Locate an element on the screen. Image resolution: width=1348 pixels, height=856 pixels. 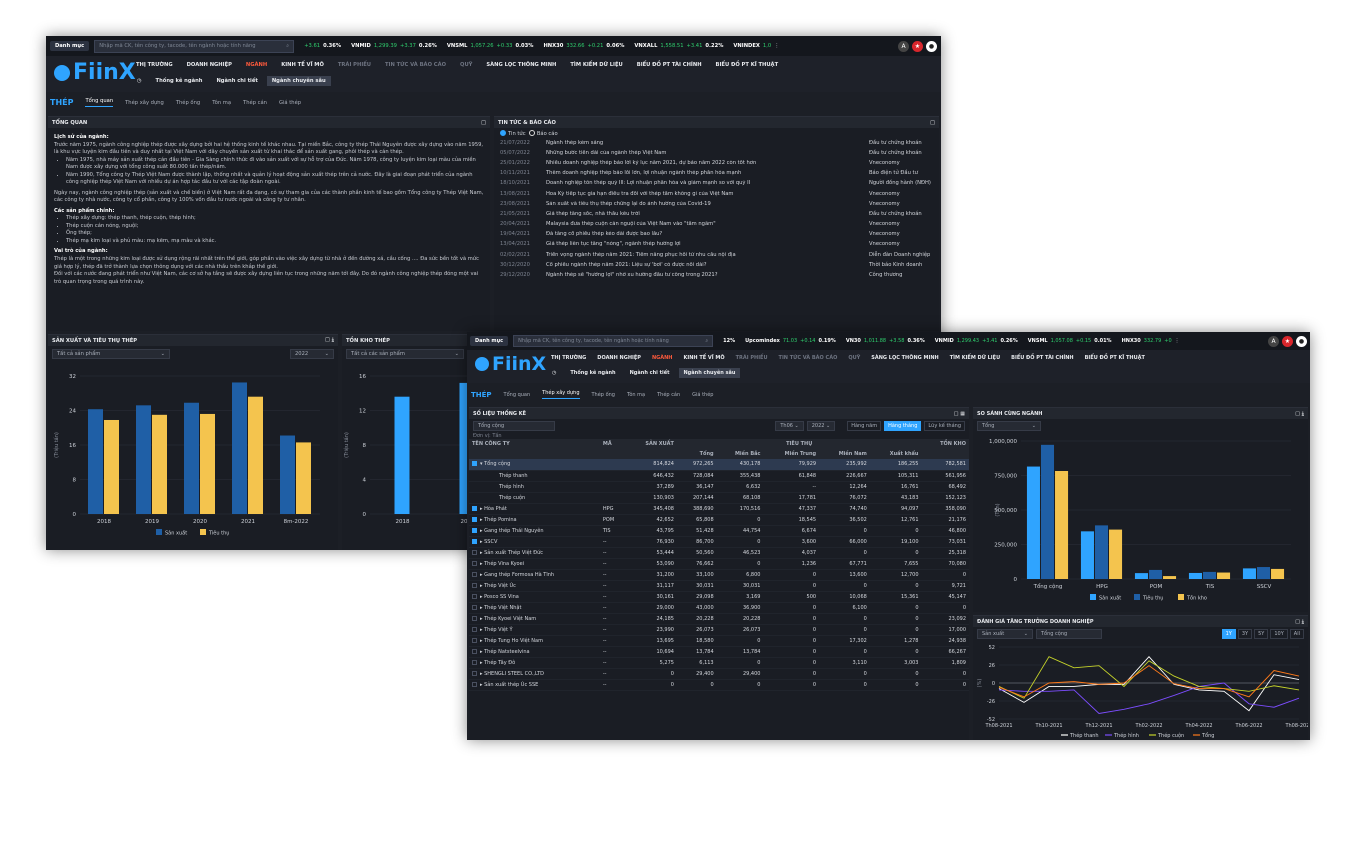
ticker-vnmid: VNMID 1,299.39 +3.37 0.26% is located at coordinates (394, 46).